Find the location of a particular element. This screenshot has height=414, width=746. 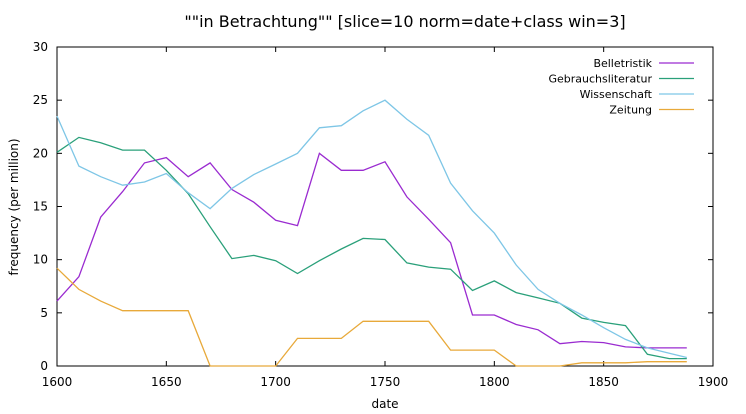

y-tick-label-5: 5 is located at coordinates (44, 313).